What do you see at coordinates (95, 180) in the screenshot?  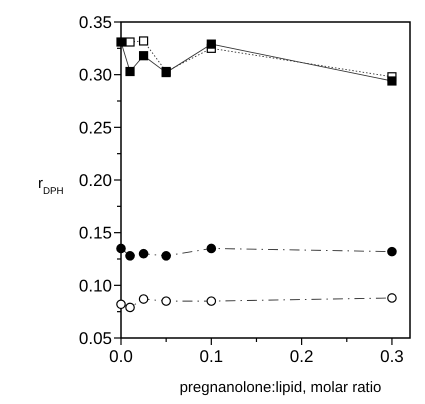 I see `y-tick-label: 0.20` at bounding box center [95, 180].